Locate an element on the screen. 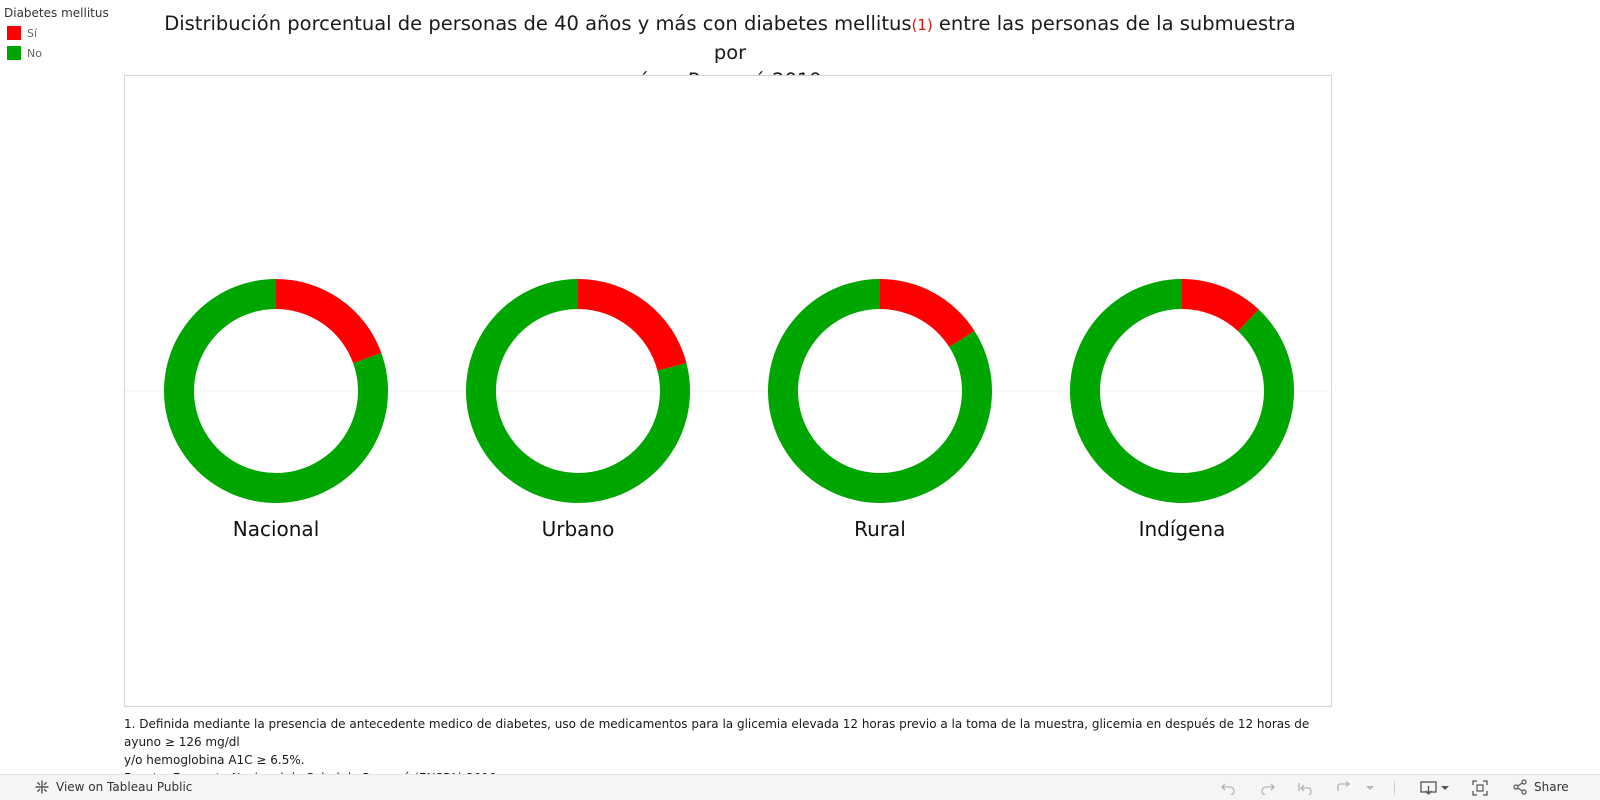 Image resolution: width=1600 pixels, height=800 pixels. legend-swatch-no is located at coordinates (14, 53).